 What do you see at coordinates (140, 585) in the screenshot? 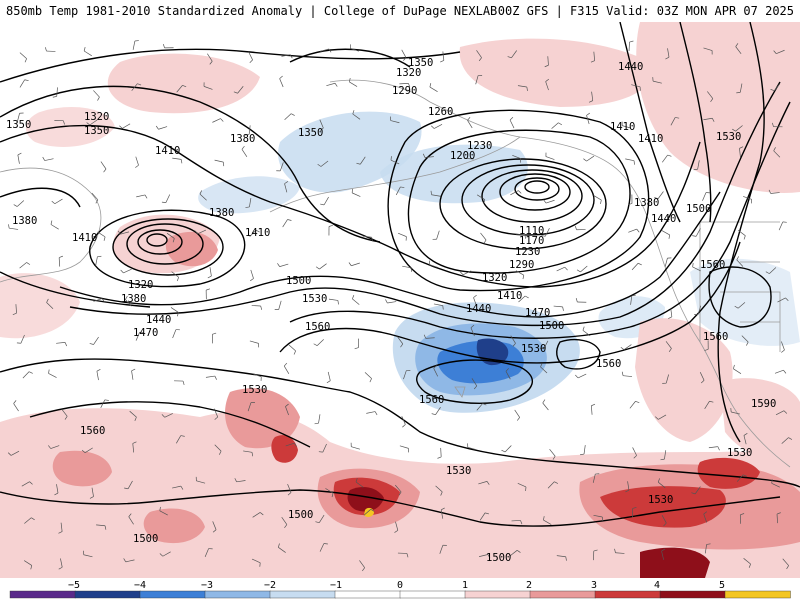
I see `colorbar-tick-label: −4` at bounding box center [140, 585].